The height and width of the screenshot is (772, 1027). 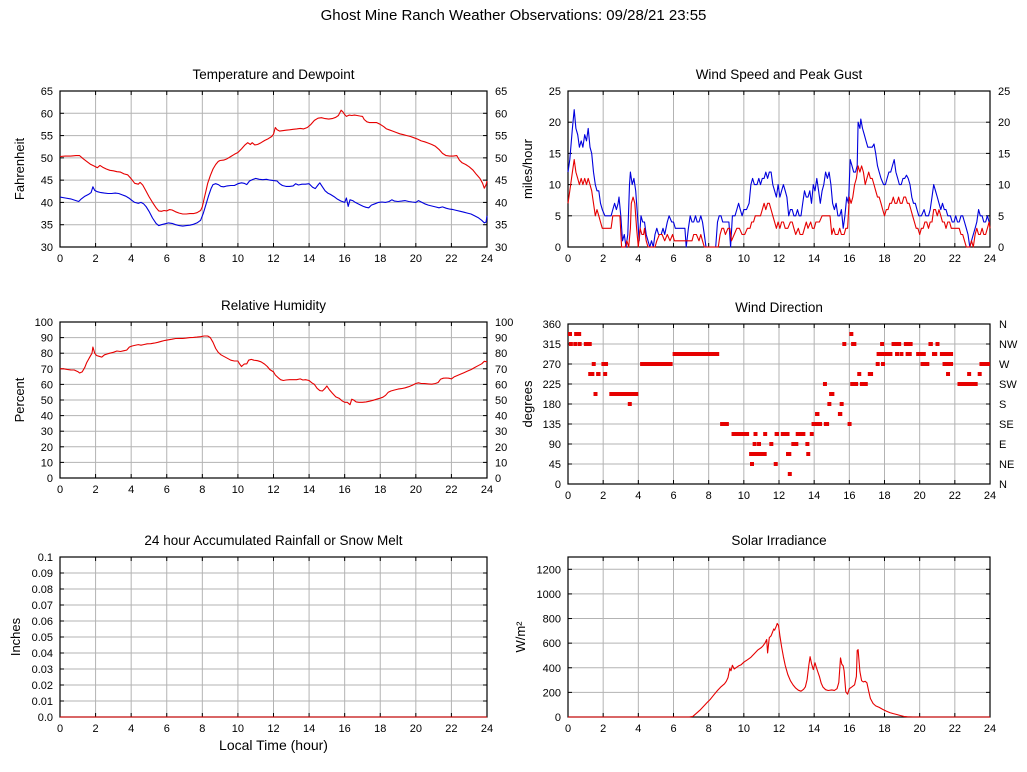 What do you see at coordinates (501, 248) in the screenshot?
I see `y-tick-label-right: 30` at bounding box center [501, 248].